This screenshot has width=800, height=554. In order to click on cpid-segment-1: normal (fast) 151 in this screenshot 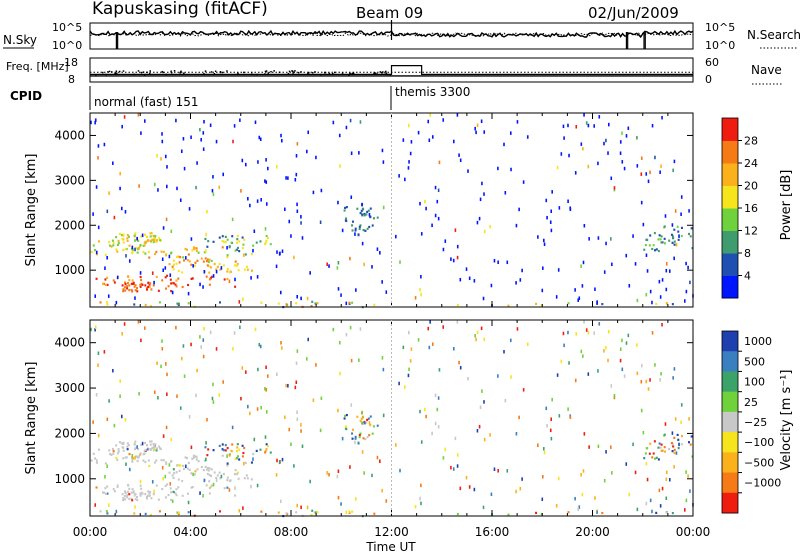, I will do `click(146, 102)`.